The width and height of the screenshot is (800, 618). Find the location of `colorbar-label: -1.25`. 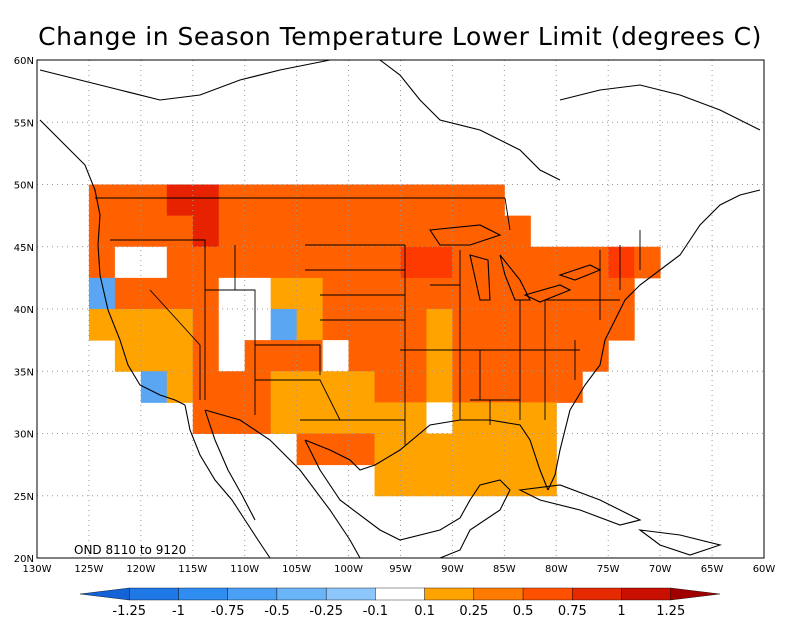

colorbar-label: -1.25 is located at coordinates (129, 611).